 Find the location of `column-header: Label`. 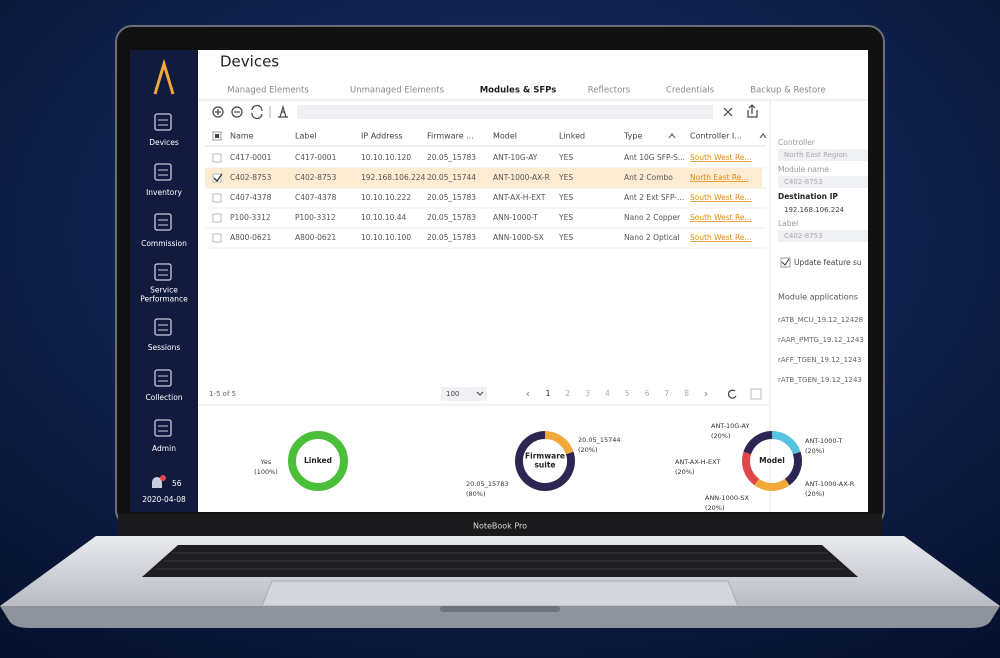

column-header: Label is located at coordinates (306, 136).